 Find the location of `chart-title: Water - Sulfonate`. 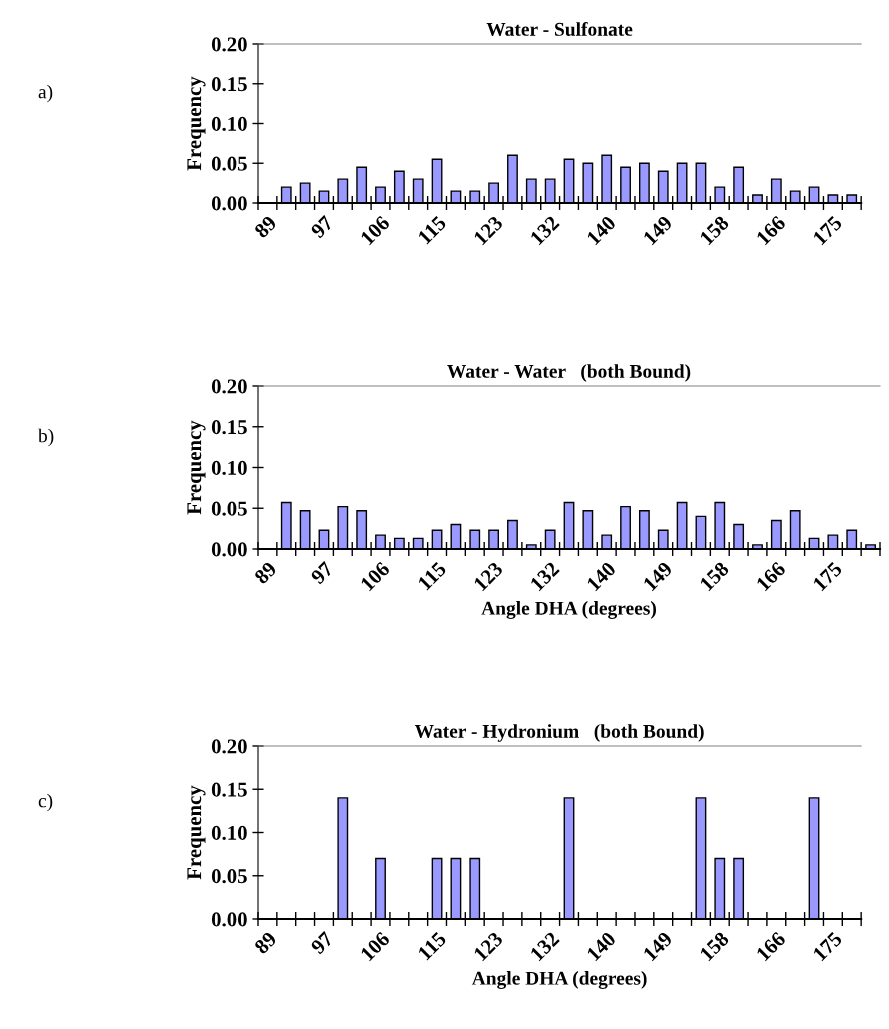

chart-title: Water - Sulfonate is located at coordinates (559, 28).